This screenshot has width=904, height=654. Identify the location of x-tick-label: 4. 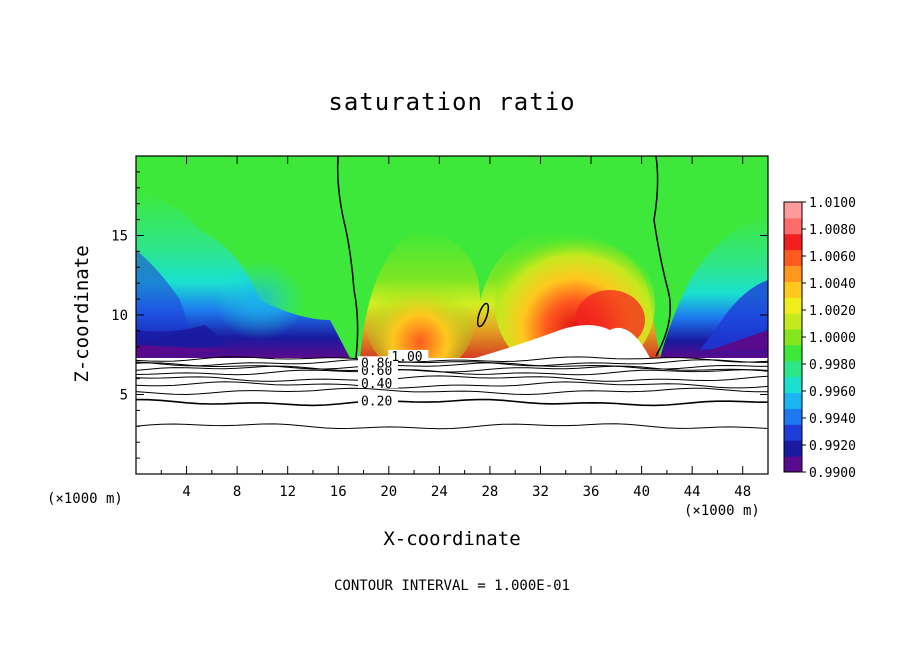
(186, 492).